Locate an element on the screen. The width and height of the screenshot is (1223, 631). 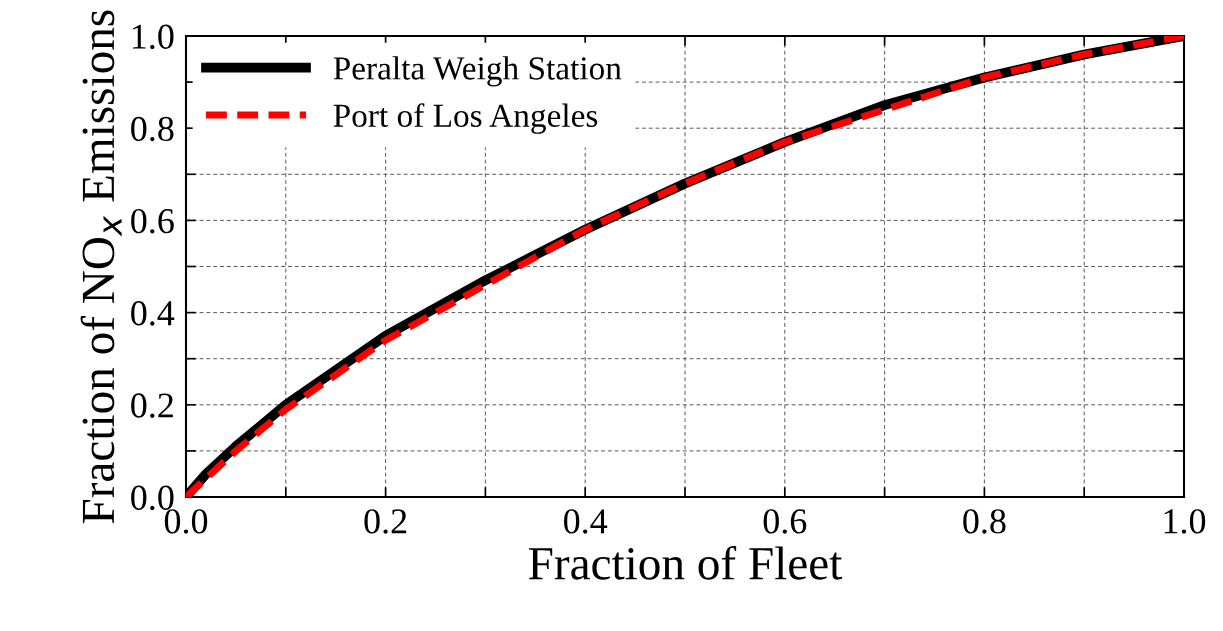
y-tick-label: 0.4 is located at coordinates (153, 313).